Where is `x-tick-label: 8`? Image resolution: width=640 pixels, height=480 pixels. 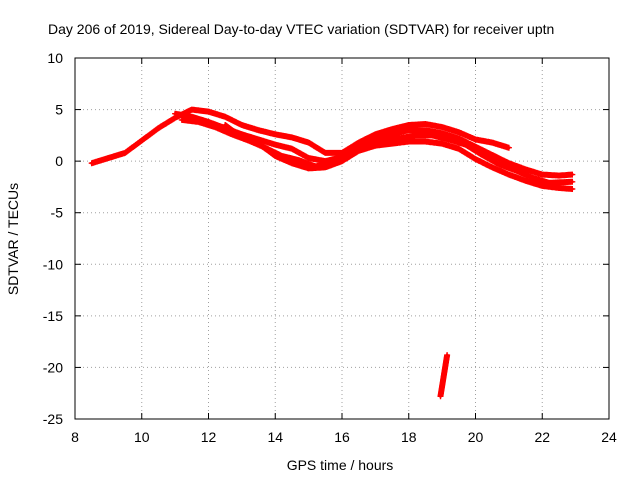 x-tick-label: 8 is located at coordinates (75, 437).